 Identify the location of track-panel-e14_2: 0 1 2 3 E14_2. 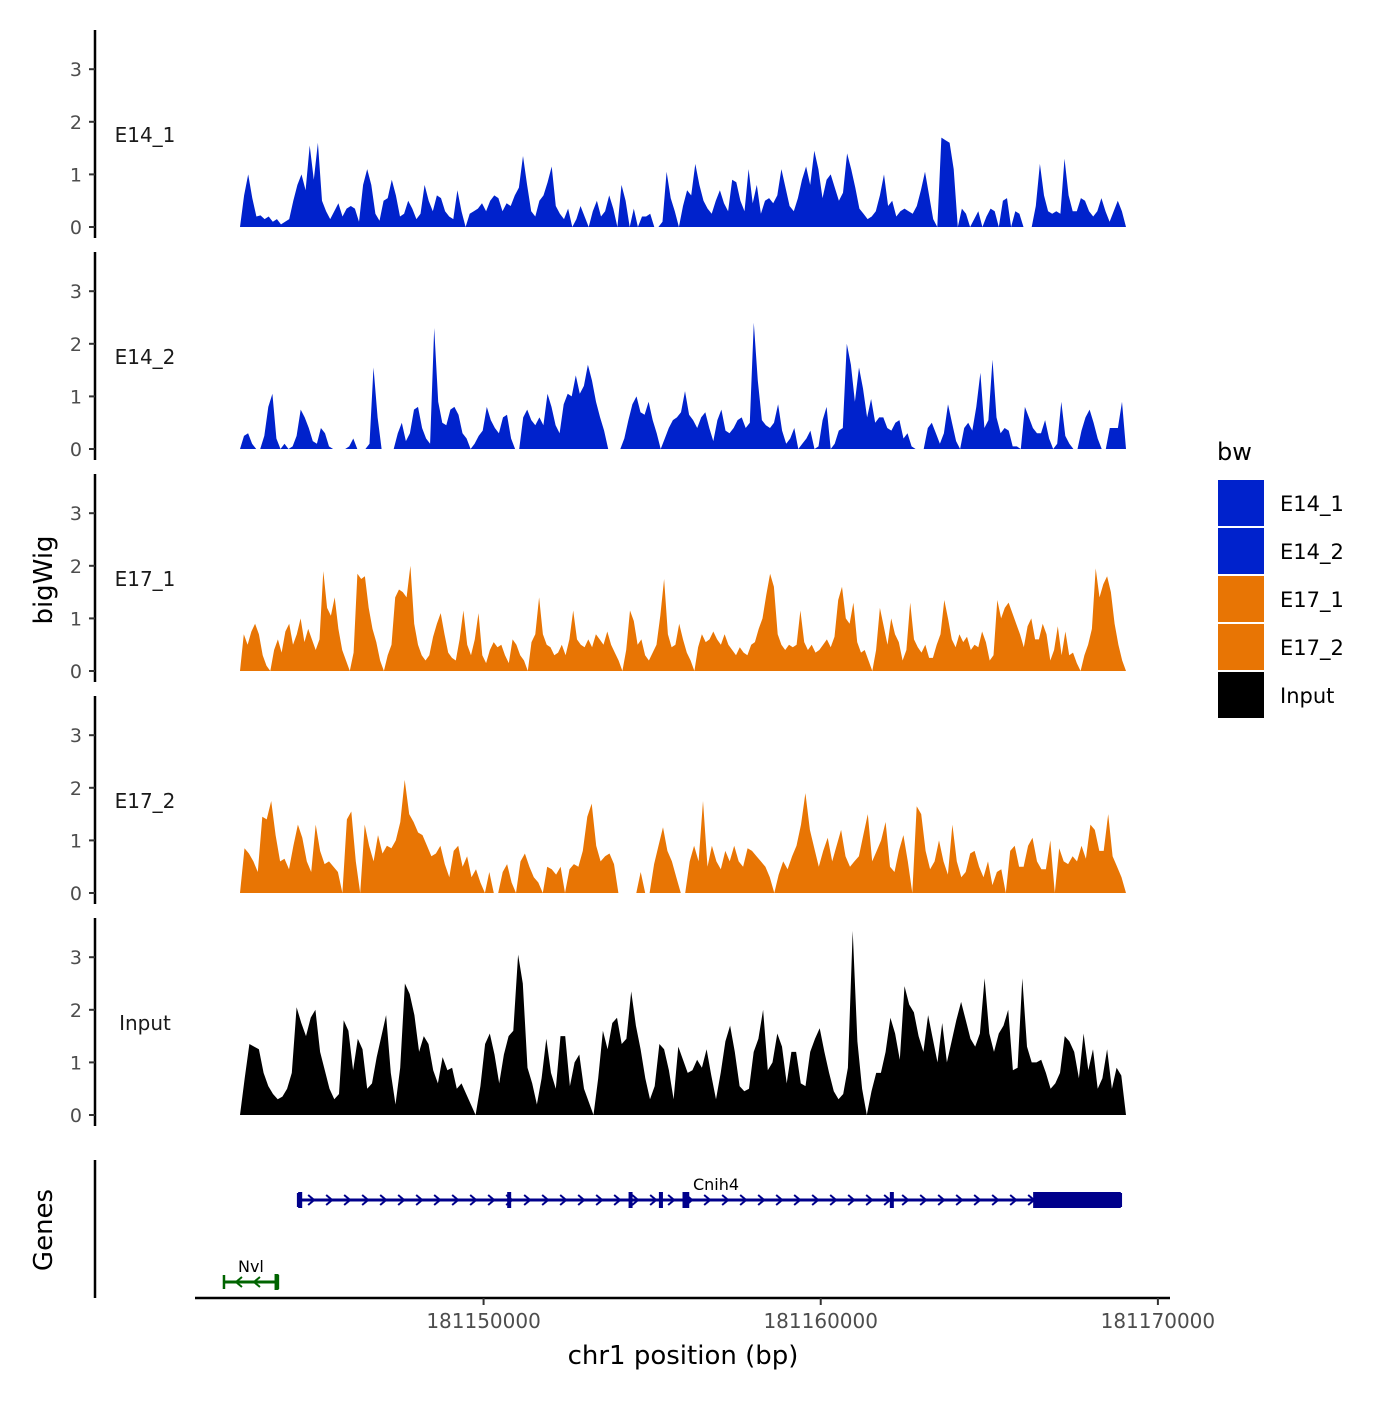
(598, 356).